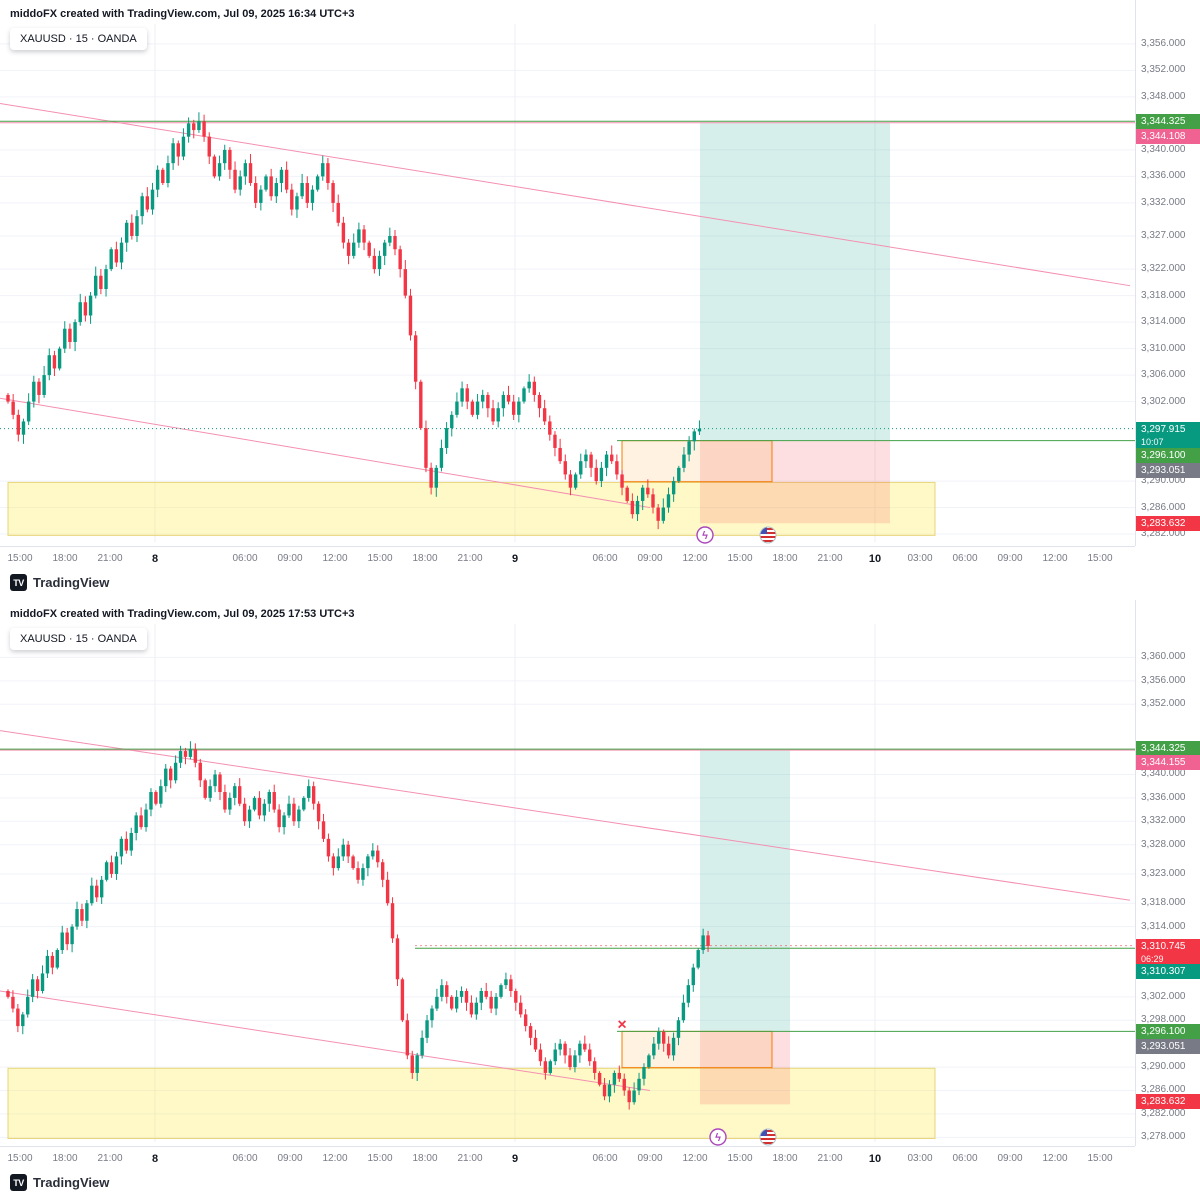 The image size is (1200, 1200). Describe the element at coordinates (1168, 762) in the screenshot. I see `price-line-label: 3,344.155` at that location.